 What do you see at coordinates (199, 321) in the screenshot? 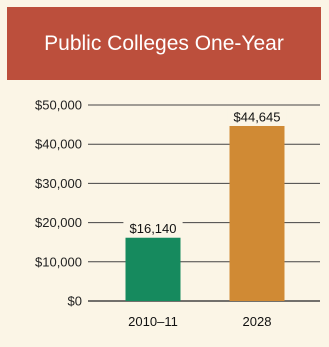
I see `x-axis-category-labels: 2010–11 2028` at bounding box center [199, 321].